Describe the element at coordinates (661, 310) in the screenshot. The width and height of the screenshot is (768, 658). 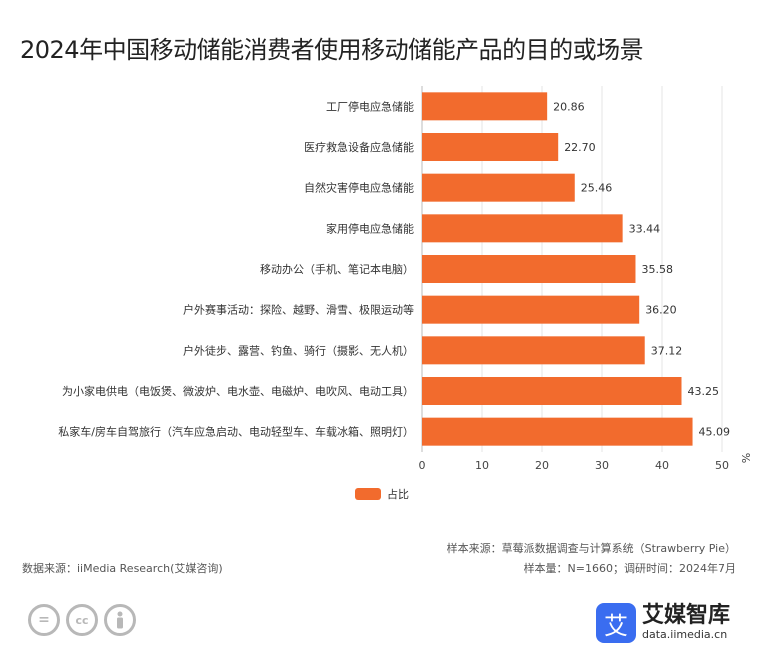
I see `value-label-5: 36.20` at that location.